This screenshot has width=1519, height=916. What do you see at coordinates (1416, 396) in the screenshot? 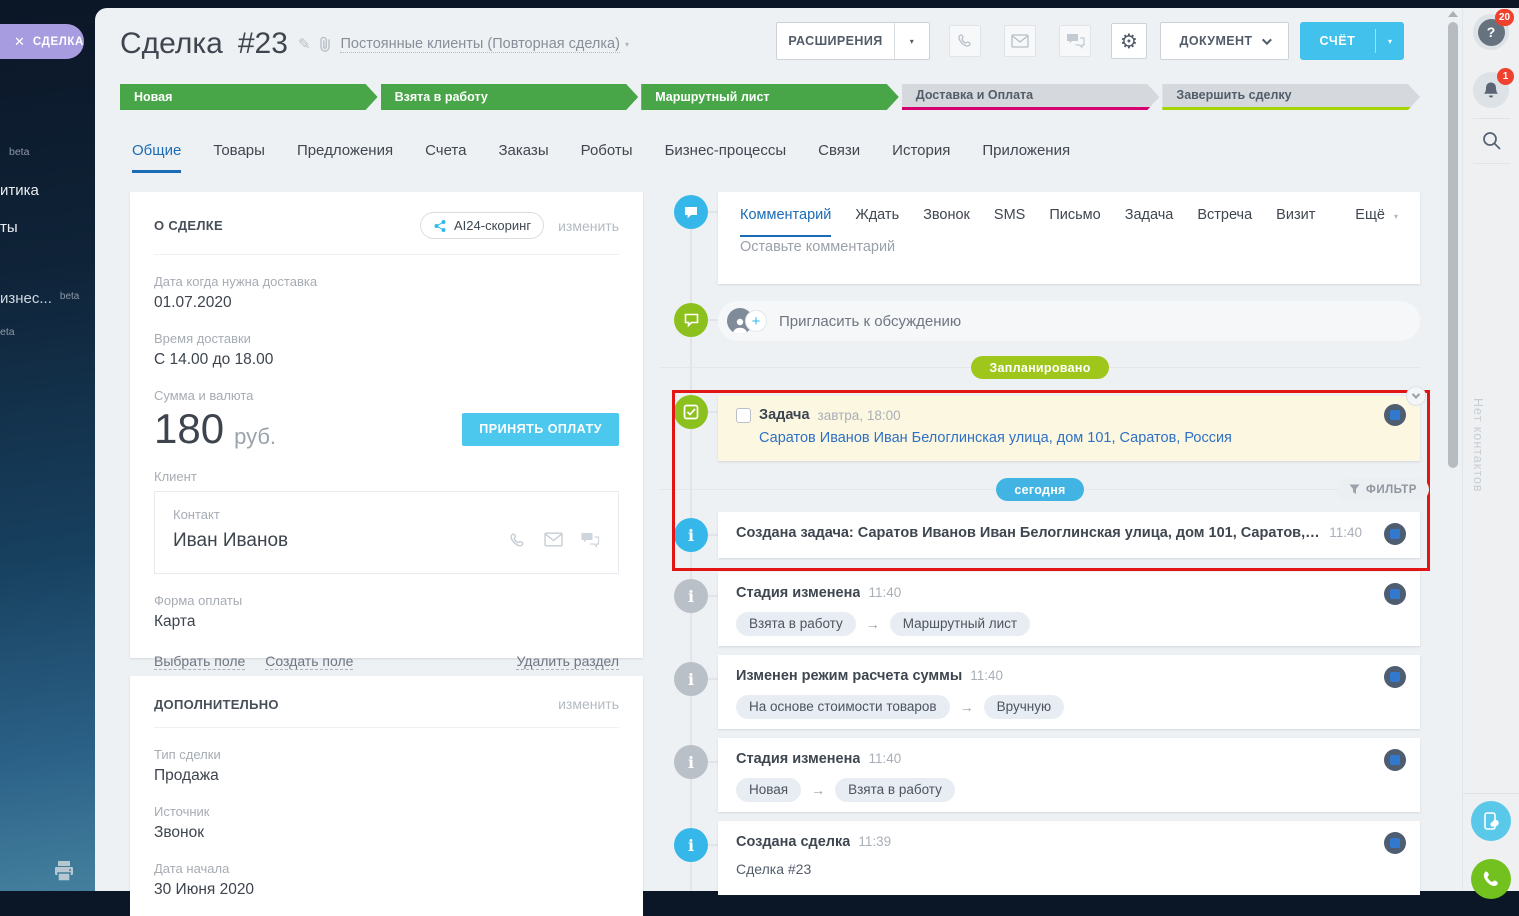
I see `collapse-chevron-button` at bounding box center [1416, 396].